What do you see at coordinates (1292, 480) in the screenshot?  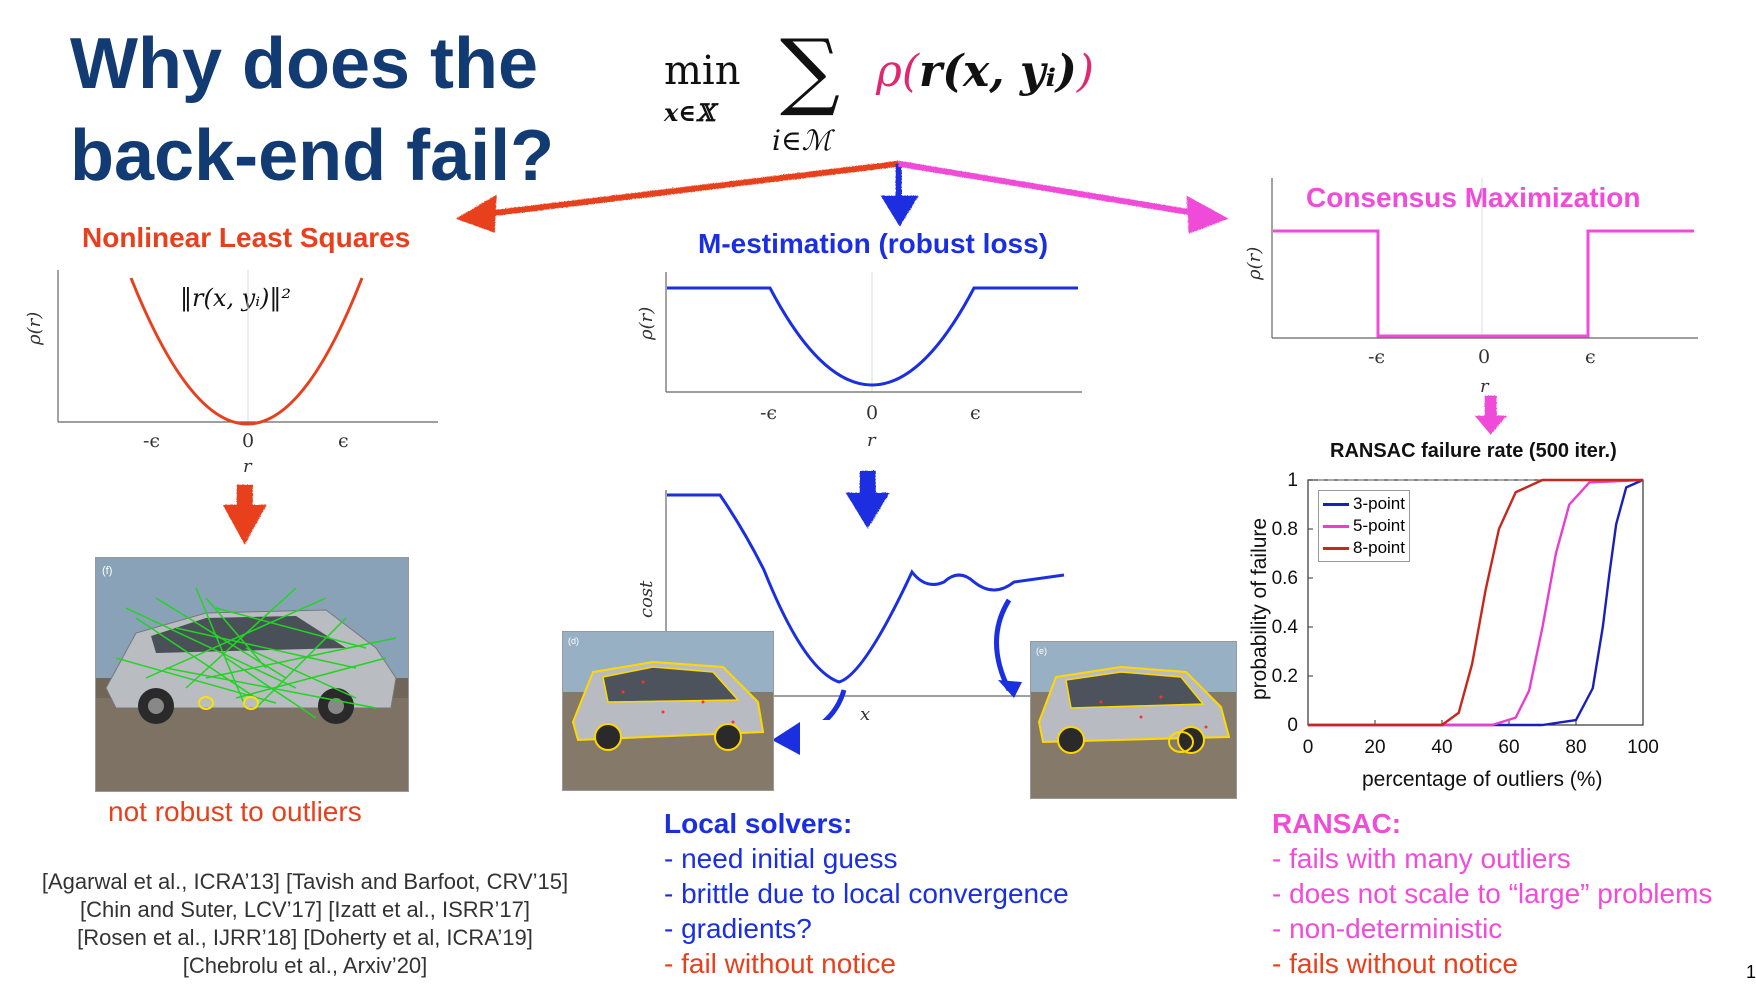 I see `y-tick-label: 1` at bounding box center [1292, 480].